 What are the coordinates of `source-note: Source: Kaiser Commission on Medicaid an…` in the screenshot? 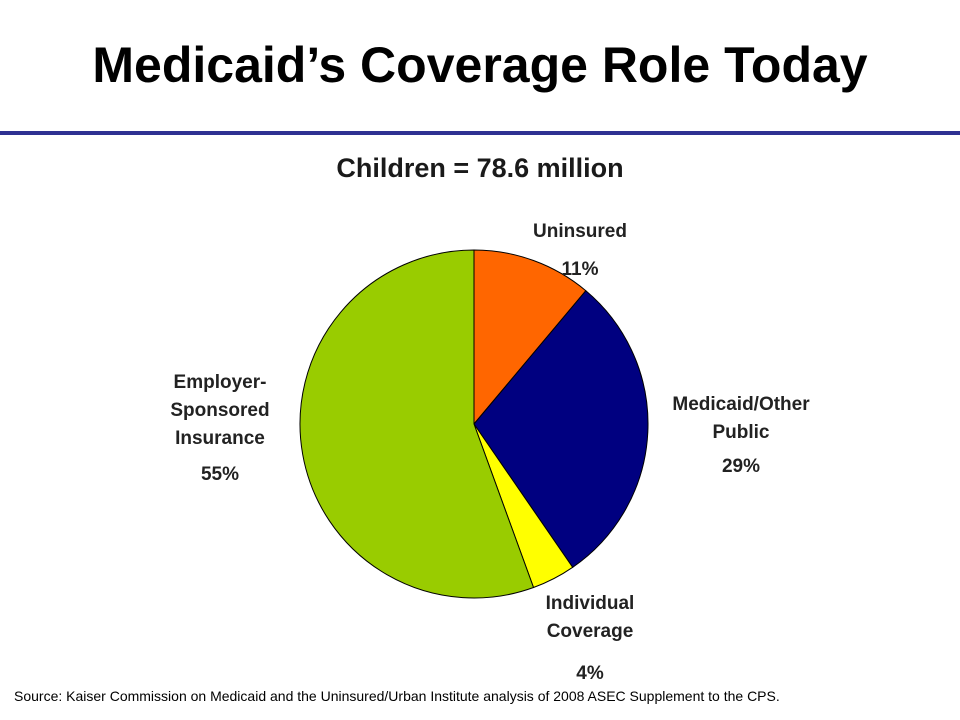 It's located at (397, 696).